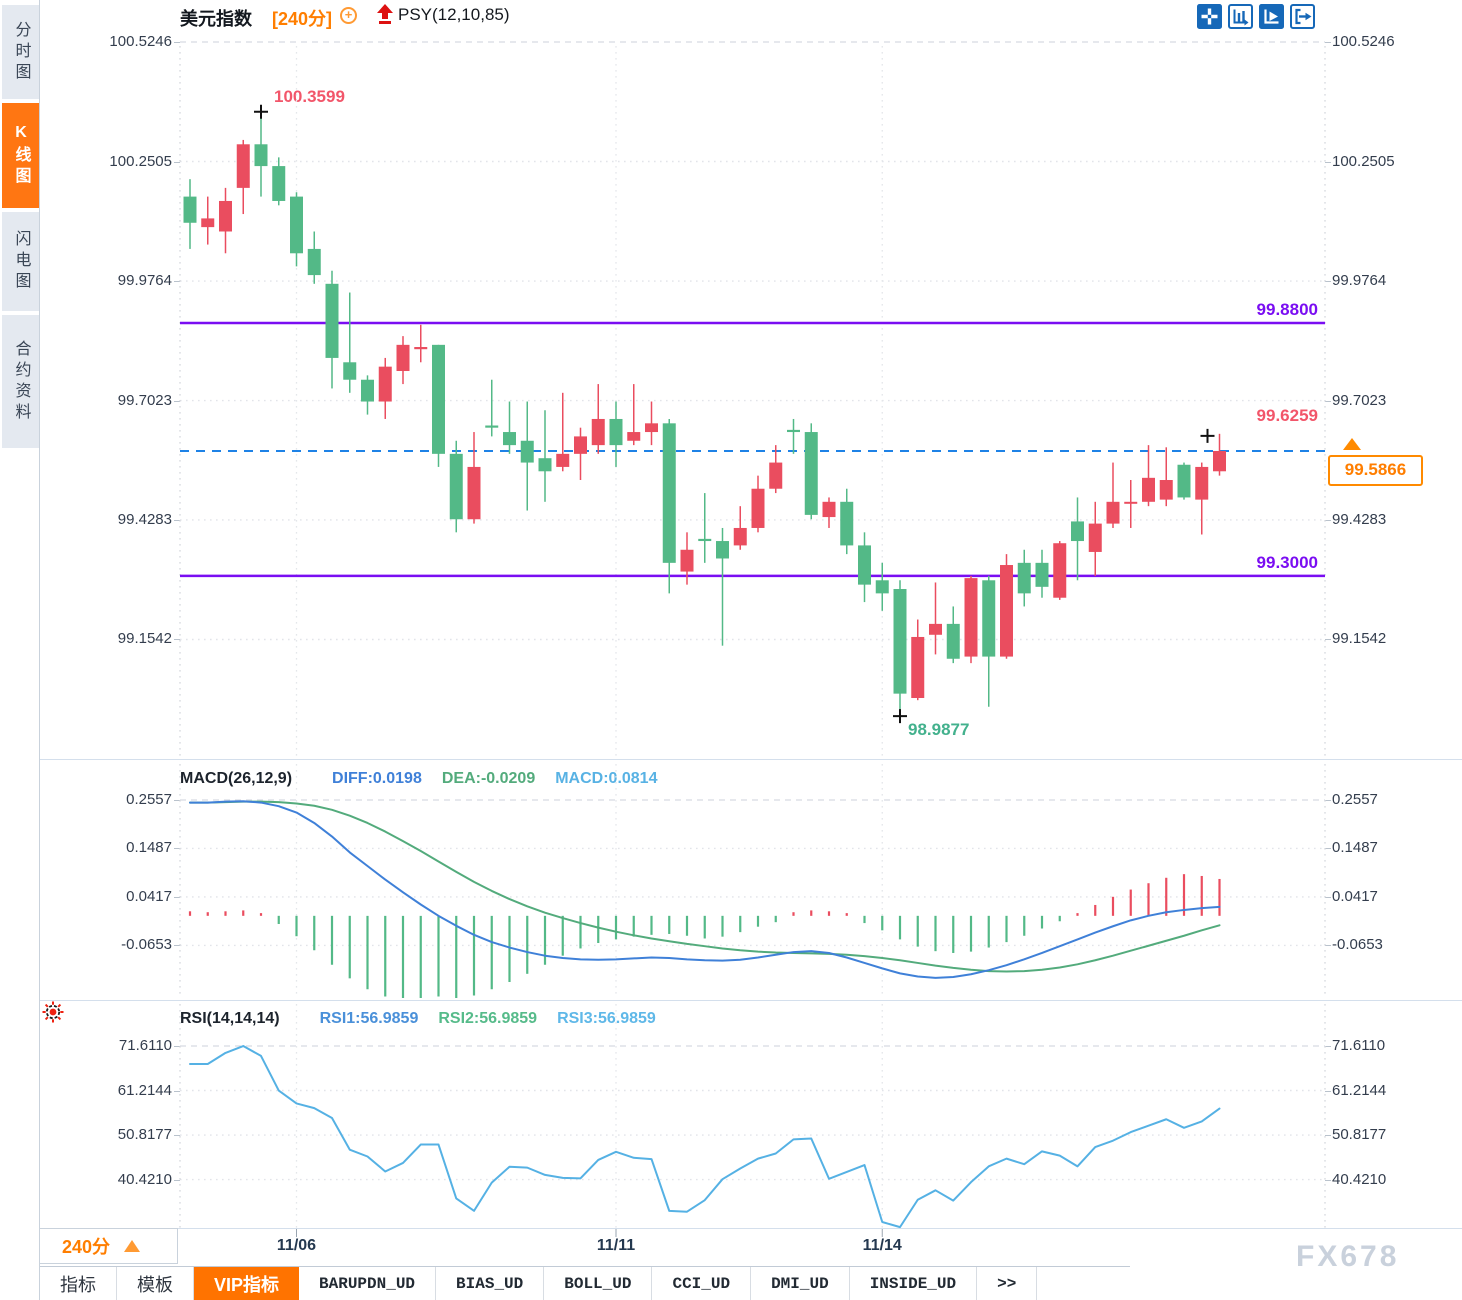  I want to click on tab-barupdn-ud: BARUPDN_UD, so click(368, 1283).